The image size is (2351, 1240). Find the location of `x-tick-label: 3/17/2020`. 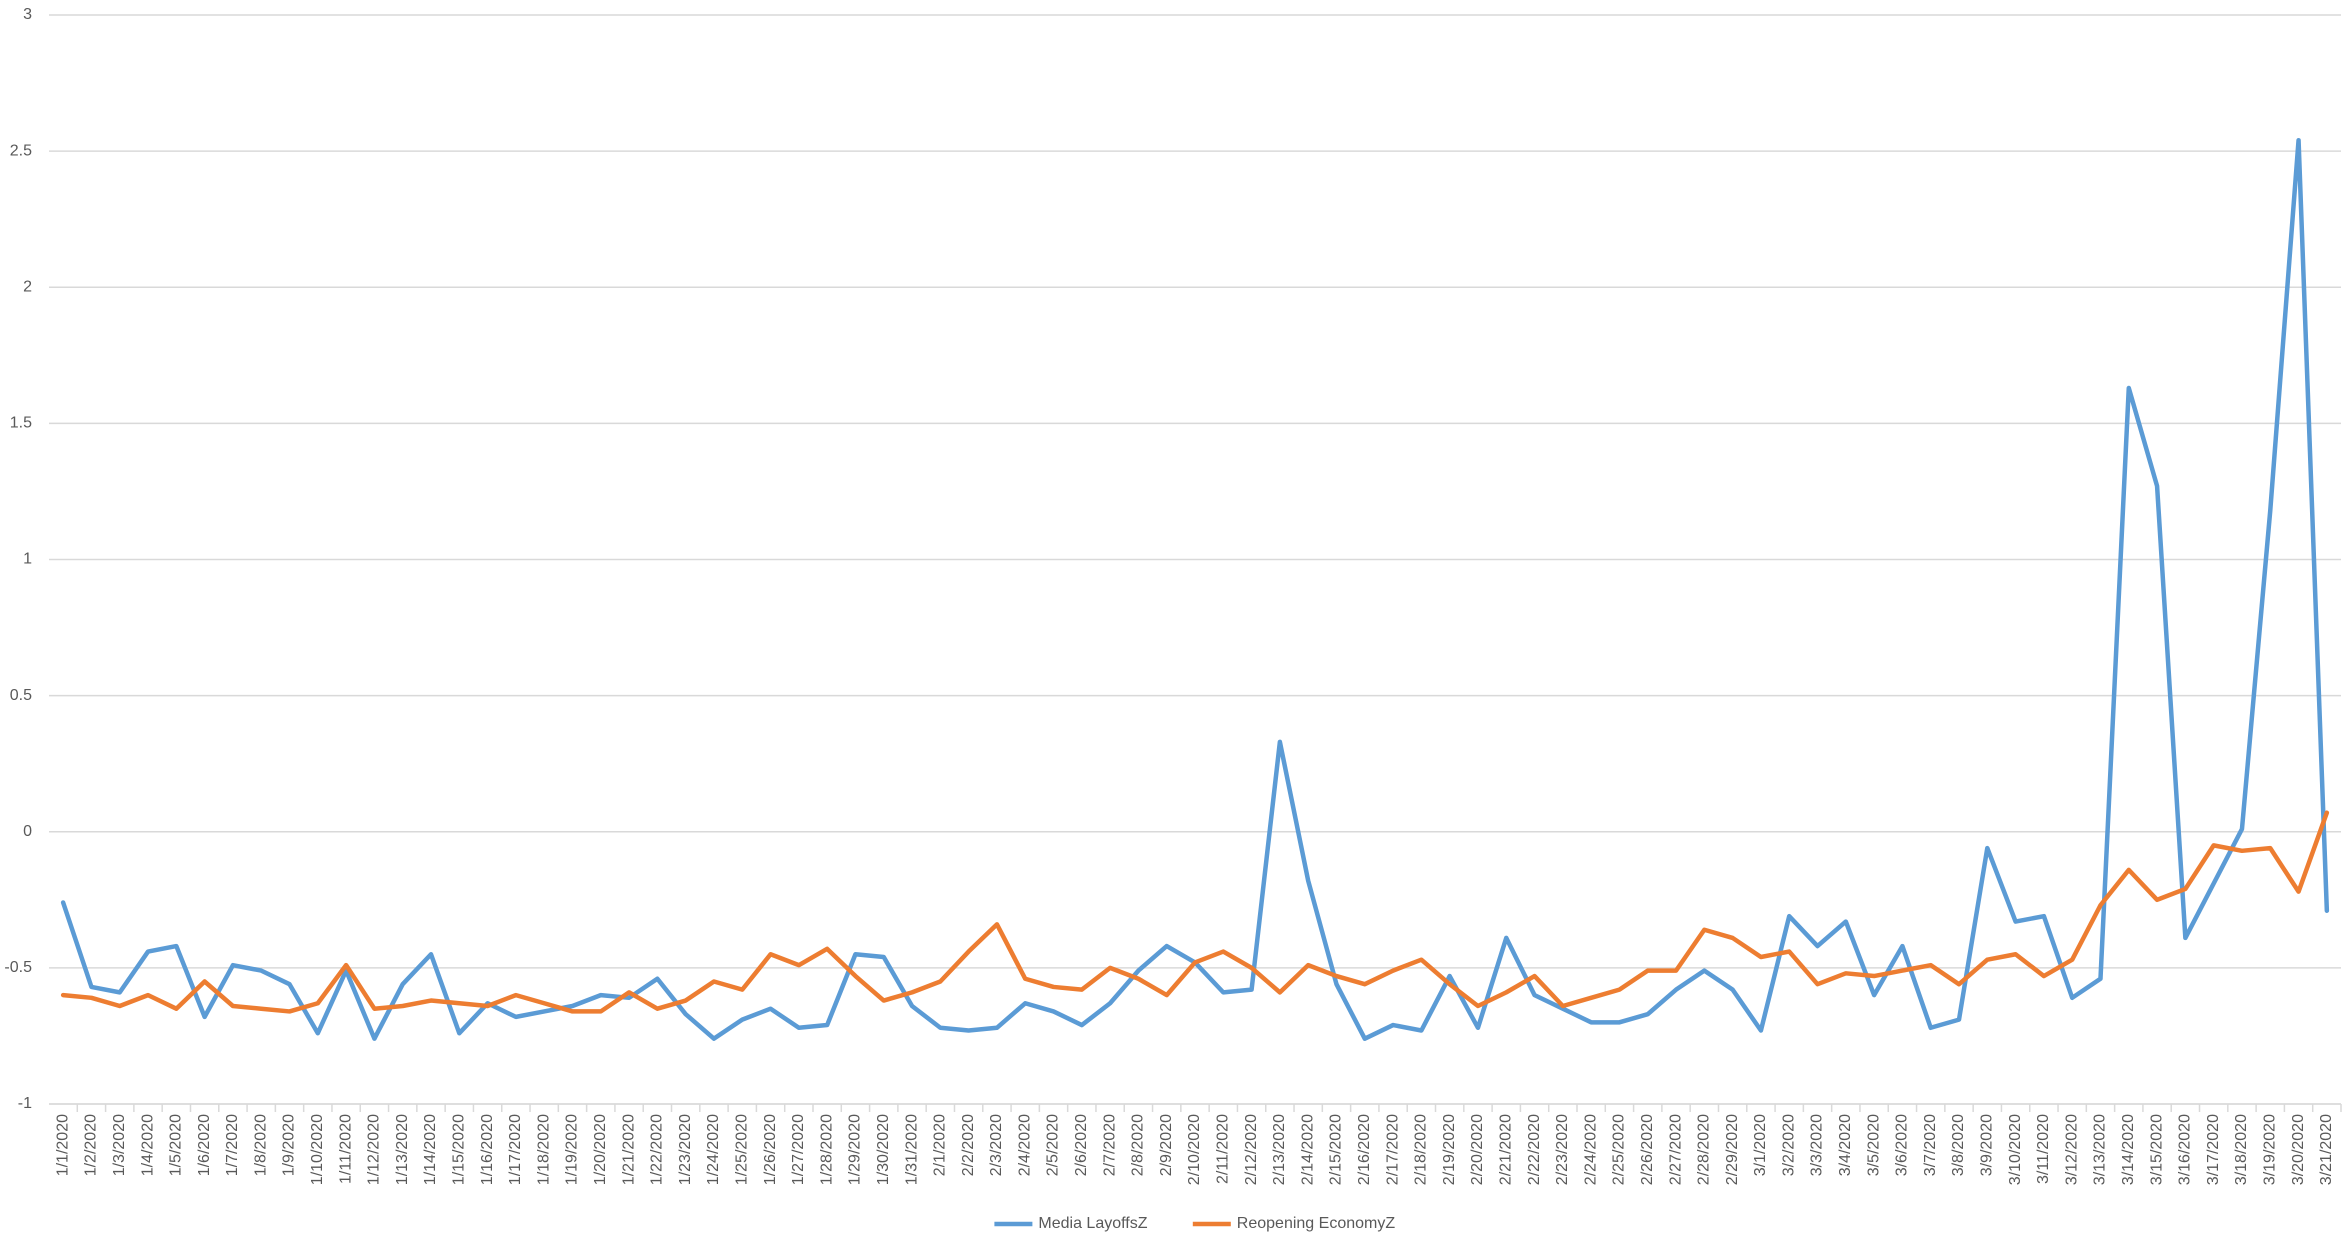

x-tick-label: 3/17/2020 is located at coordinates (2213, 1149).